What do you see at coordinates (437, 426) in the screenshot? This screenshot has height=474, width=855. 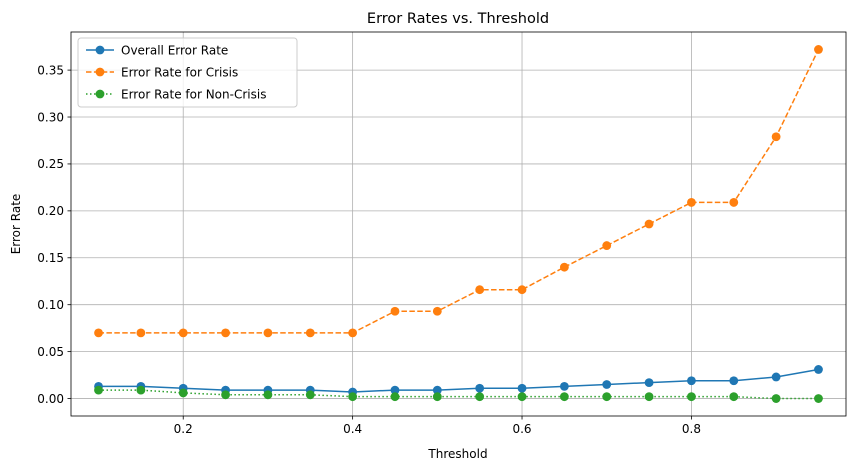 I see `x-axis-ticks: 0.2 0.4 0.6 0.8` at bounding box center [437, 426].